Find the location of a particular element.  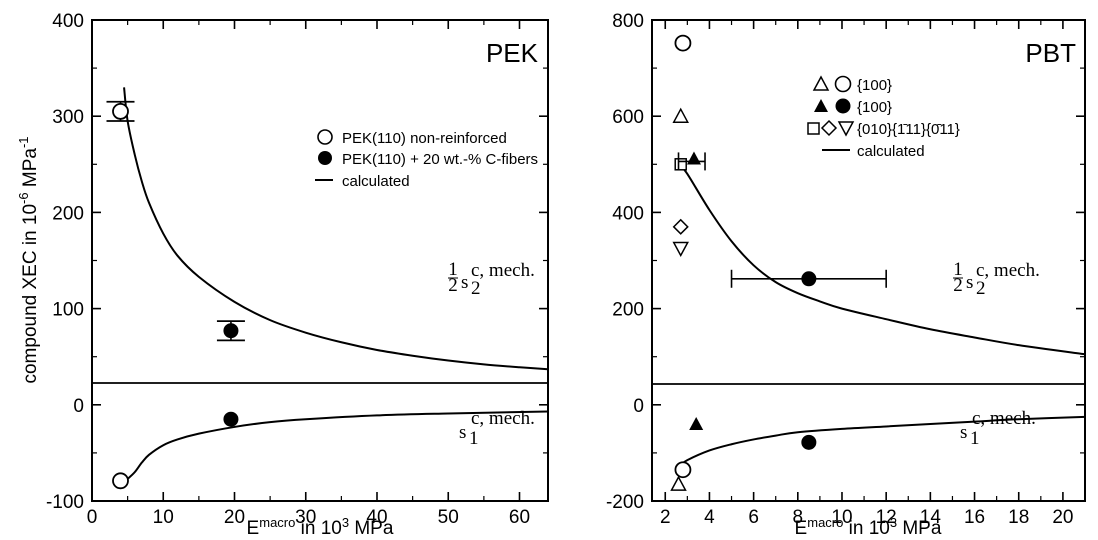

pbt-point-open-diamond is located at coordinates (680, 226).